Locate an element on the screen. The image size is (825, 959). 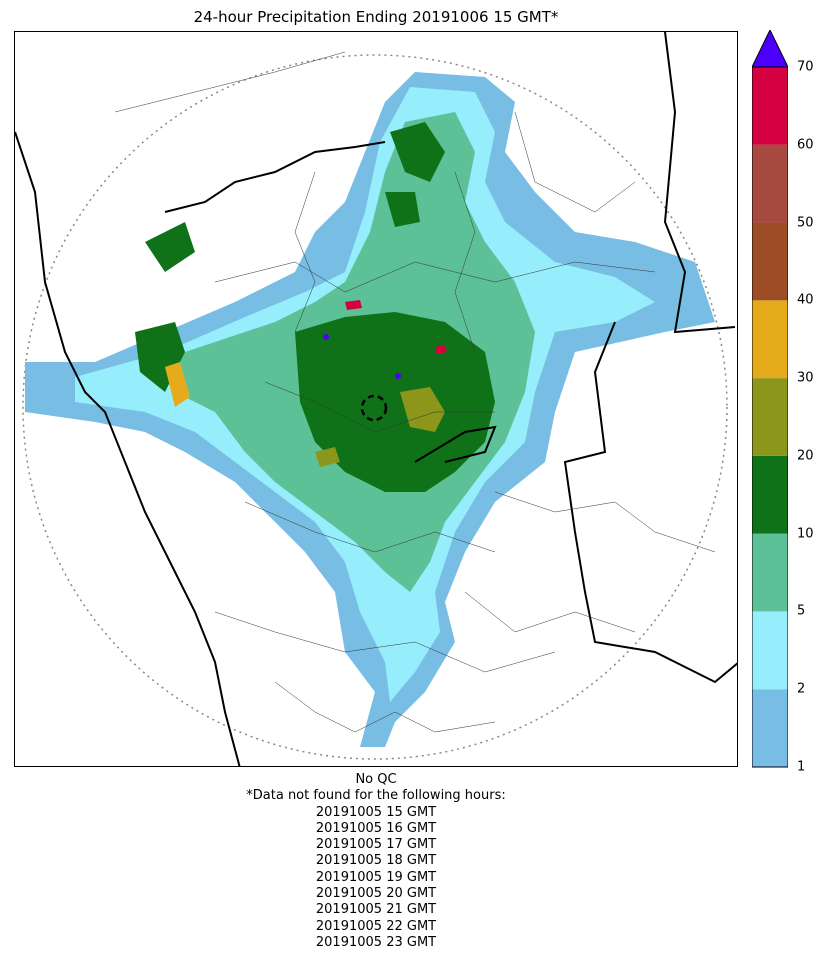
precip-10-20-north is located at coordinates (415, 174).